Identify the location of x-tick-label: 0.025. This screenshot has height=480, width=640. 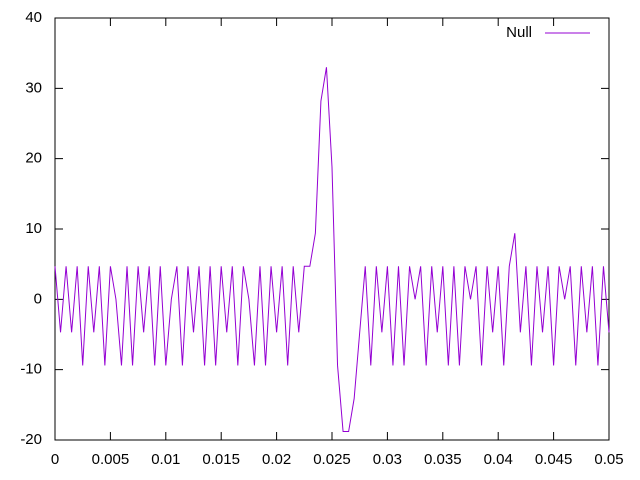
(332, 459).